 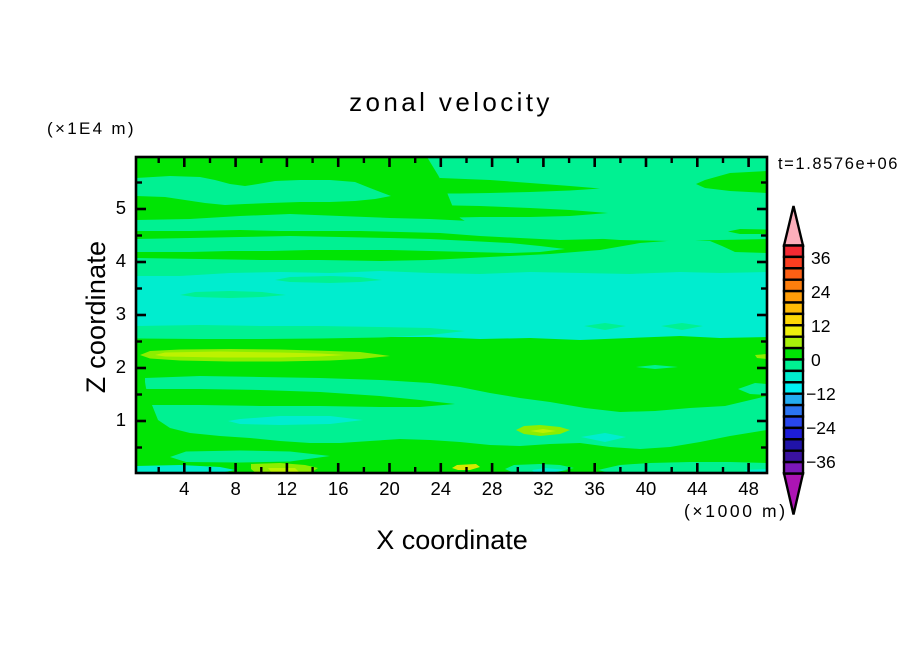 What do you see at coordinates (389, 488) in the screenshot?
I see `svg-text: 20` at bounding box center [389, 488].